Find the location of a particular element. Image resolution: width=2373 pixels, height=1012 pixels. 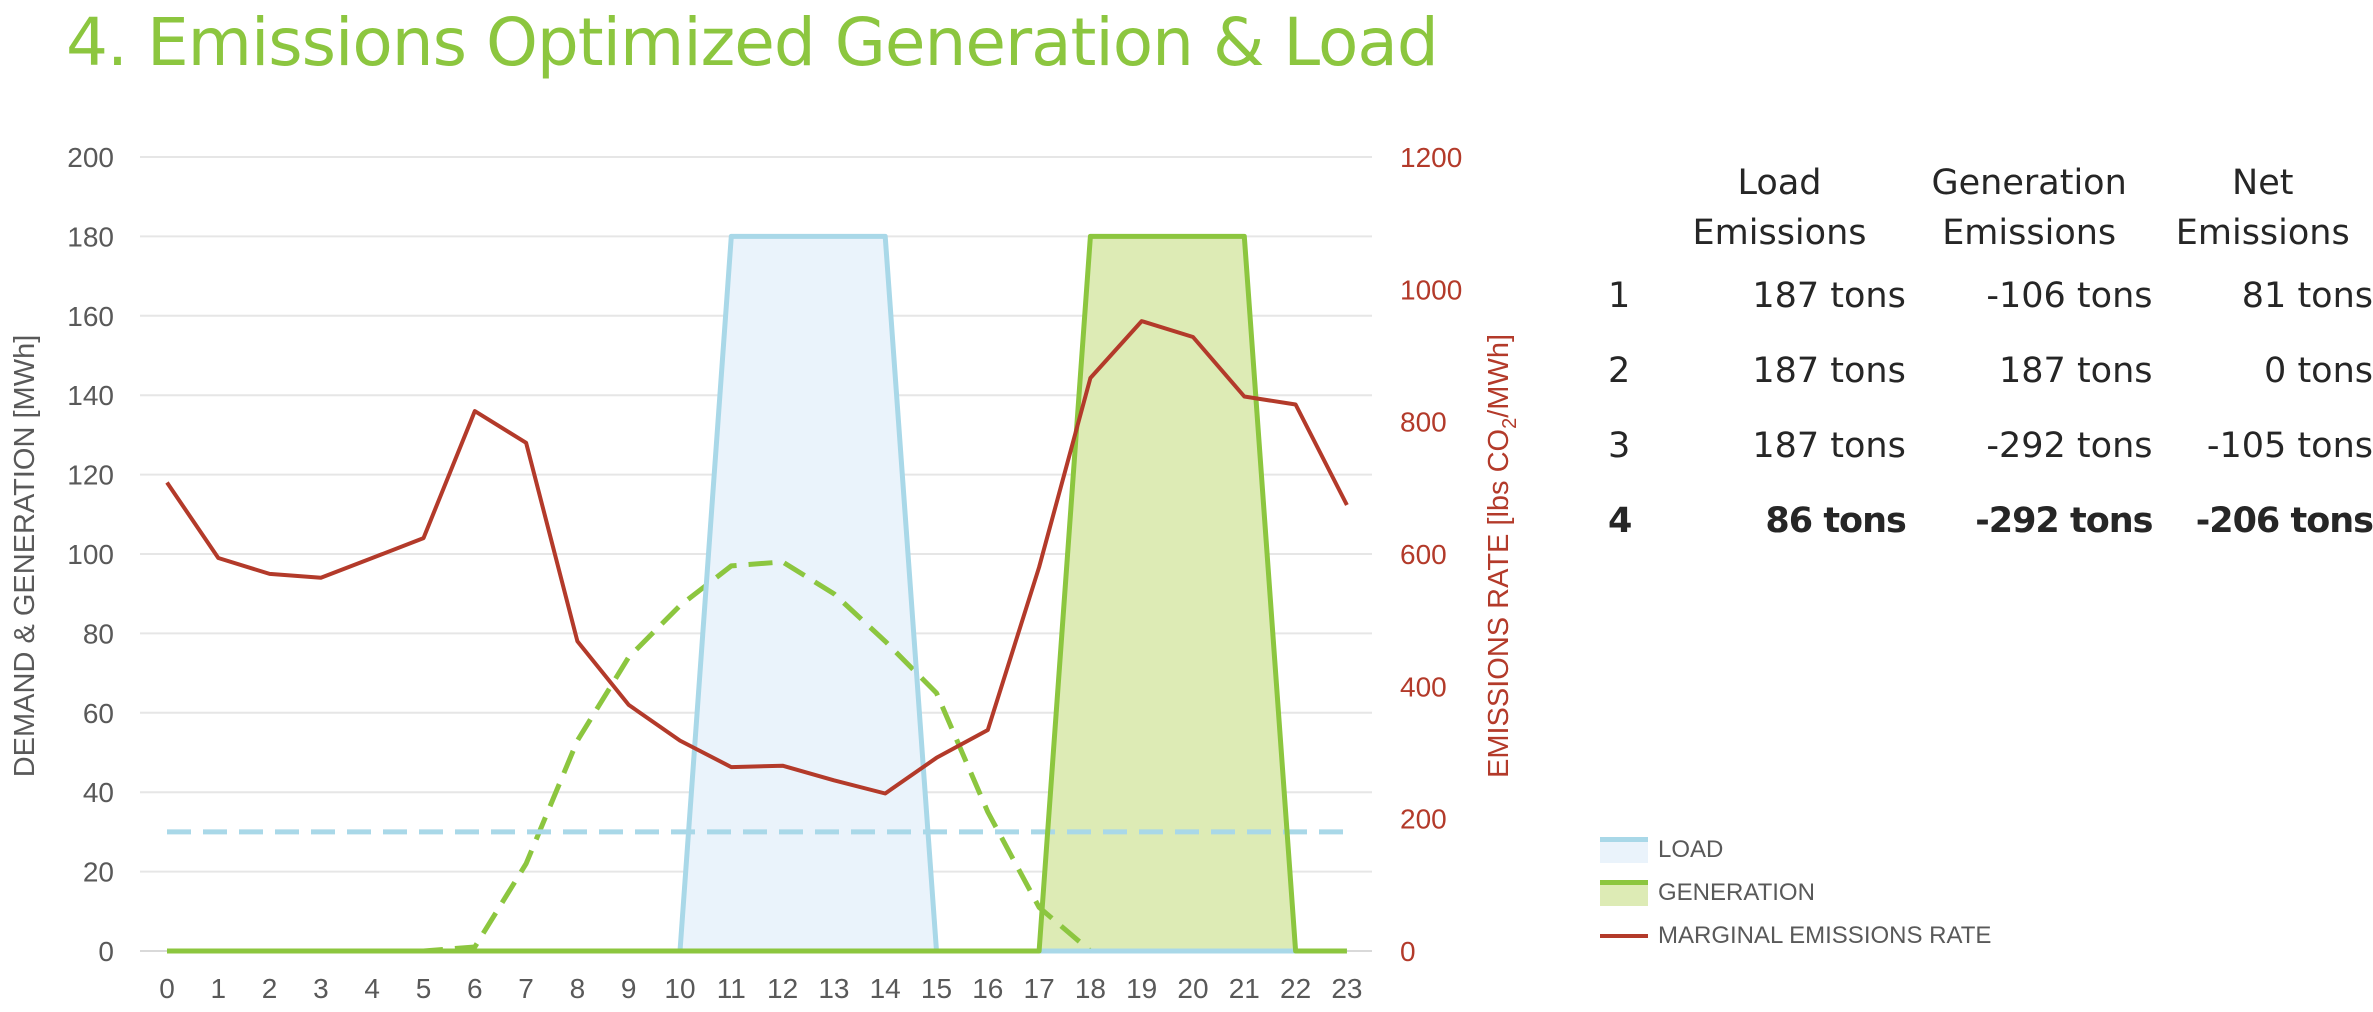

table-row: 1 187 tons -106 tons 81 tons is located at coordinates (1981, 295).